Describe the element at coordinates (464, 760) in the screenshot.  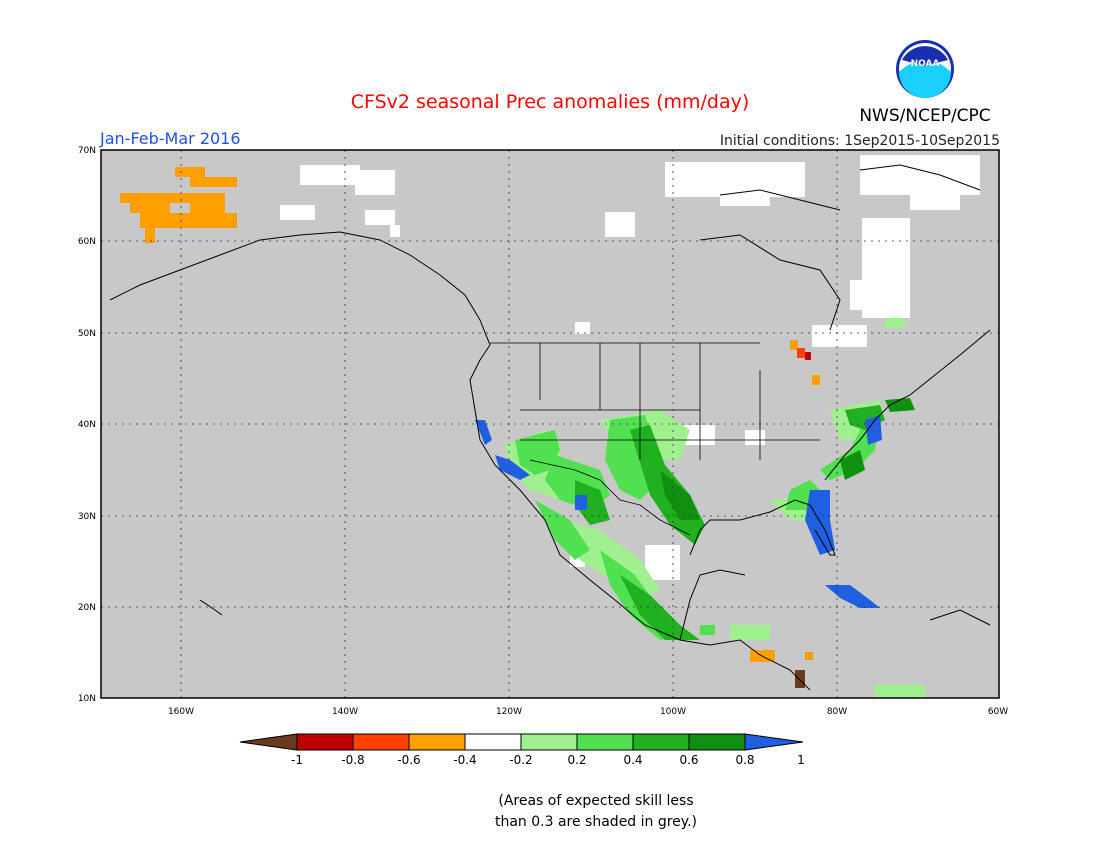
I see `colorbar-label: -0.4` at that location.